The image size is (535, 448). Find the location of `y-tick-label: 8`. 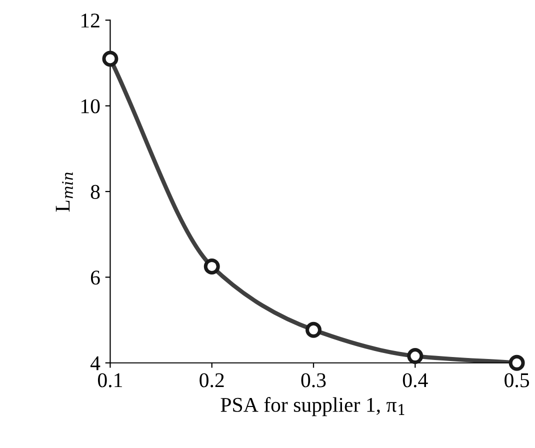

y-tick-label: 8 is located at coordinates (95, 191).